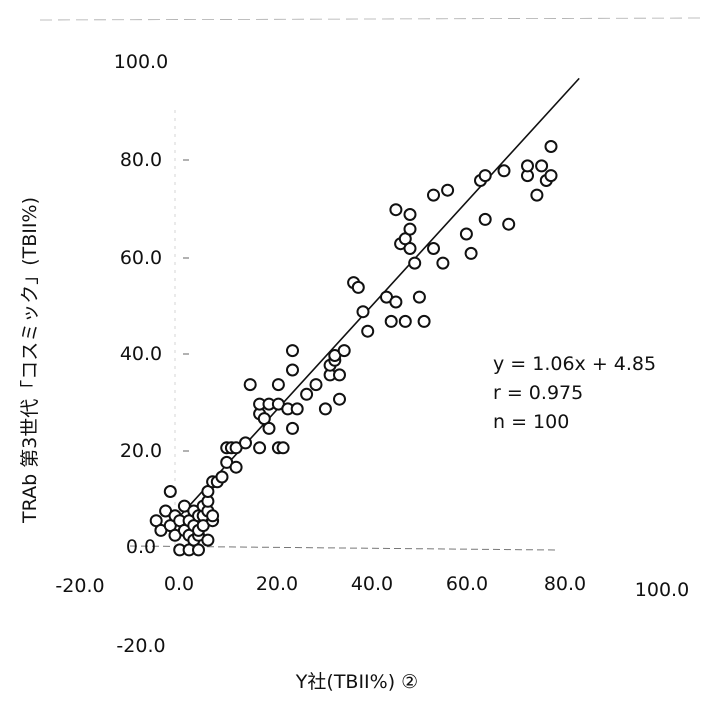 The width and height of the screenshot is (714, 701). I want to click on x-tick-label: 80.0, so click(565, 584).